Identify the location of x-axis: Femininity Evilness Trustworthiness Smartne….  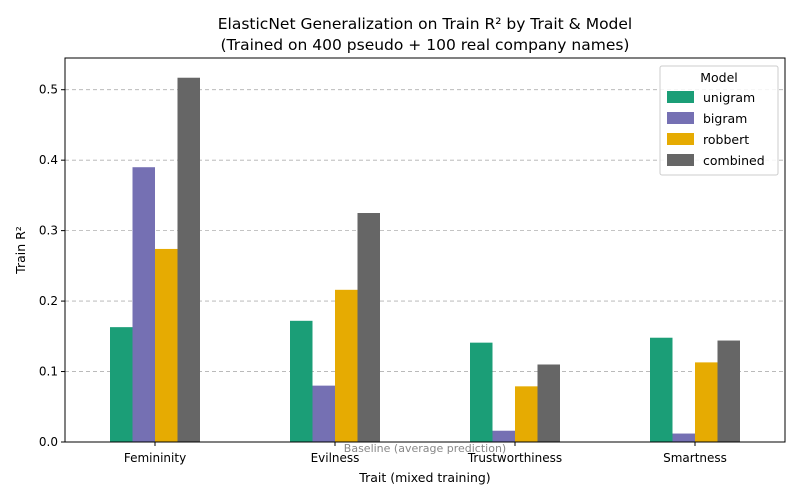
(425, 453).